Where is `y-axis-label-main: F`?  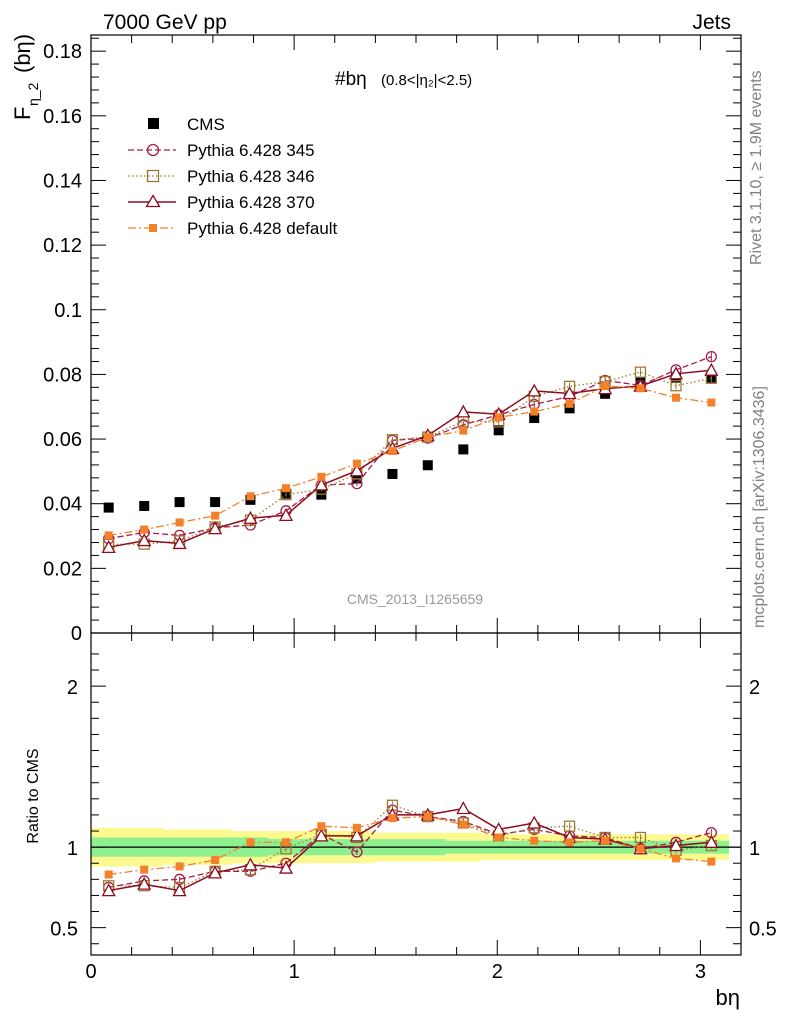 y-axis-label-main: F is located at coordinates (22, 113).